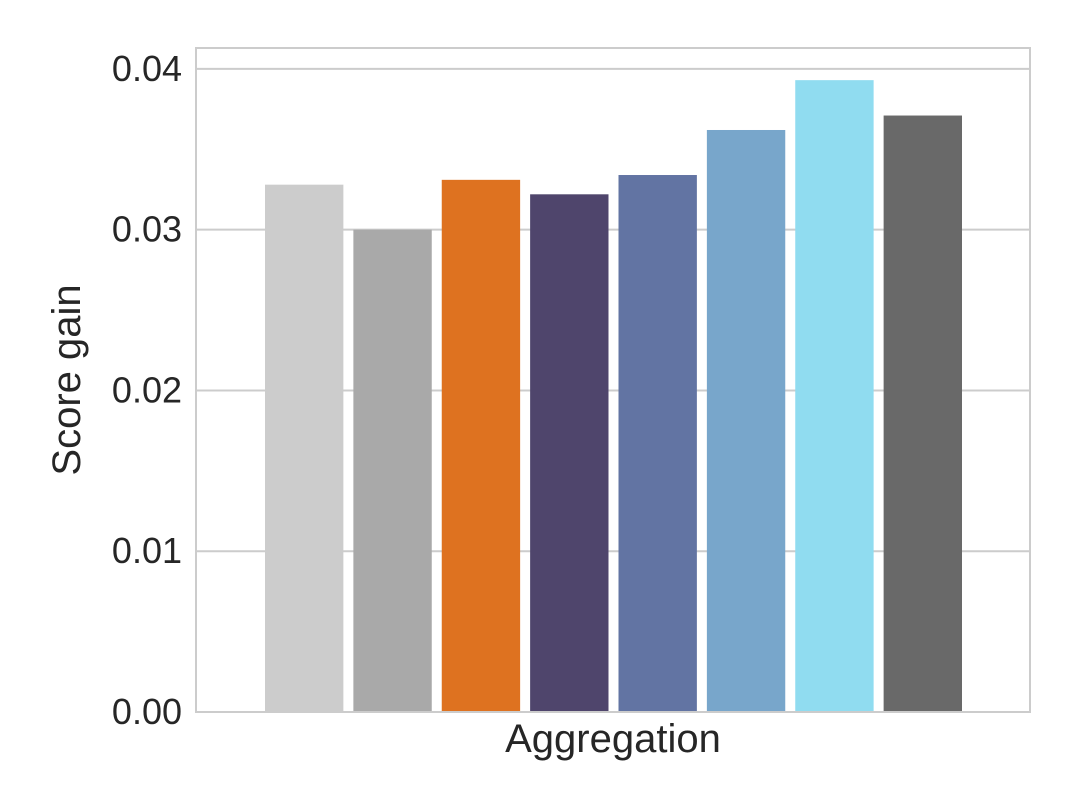 The width and height of the screenshot is (1080, 810). I want to click on y-tick-label: 0.01, so click(147, 550).